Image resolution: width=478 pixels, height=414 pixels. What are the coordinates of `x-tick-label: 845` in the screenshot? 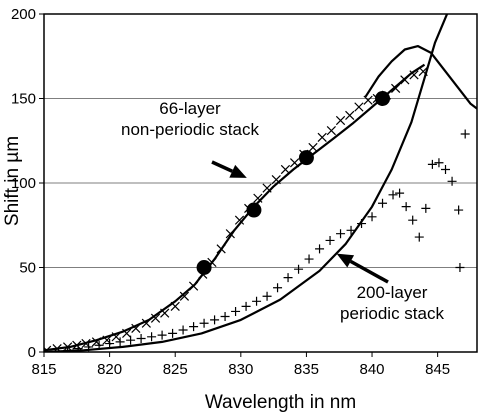 It's located at (437, 369).